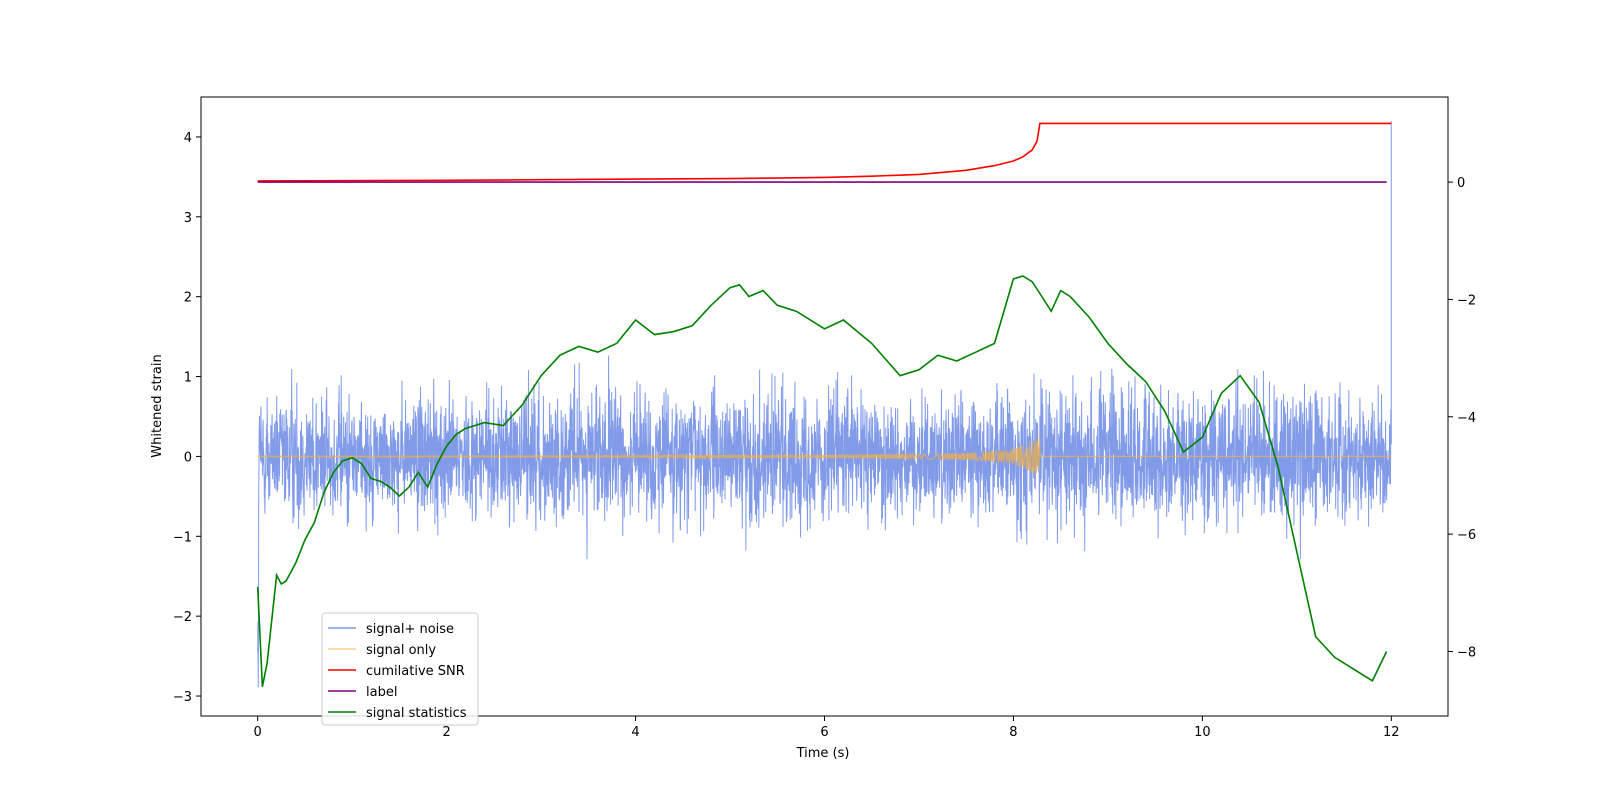  I want to click on y-axis-label: Whitened strain, so click(157, 405).